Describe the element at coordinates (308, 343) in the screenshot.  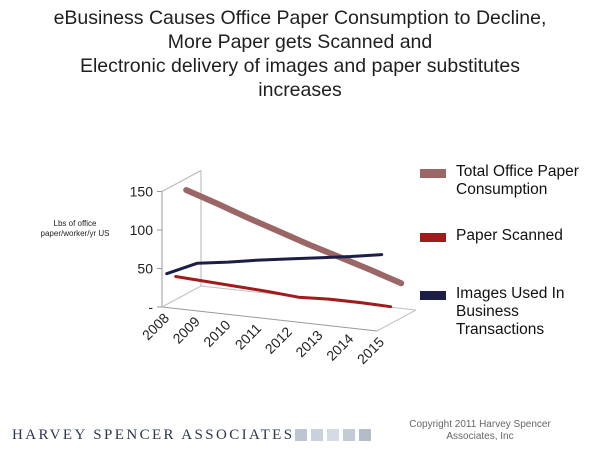
I see `x-tick-label: 2013` at that location.